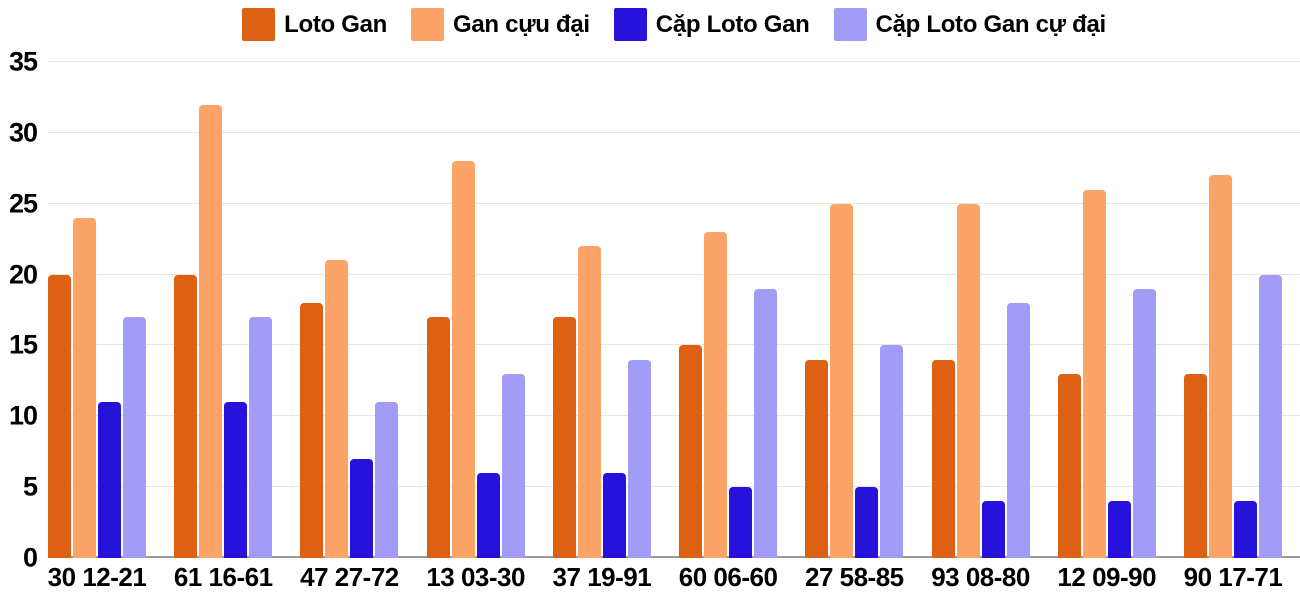 The width and height of the screenshot is (1300, 600). I want to click on x-axis-label: 30 12-21, so click(97, 577).